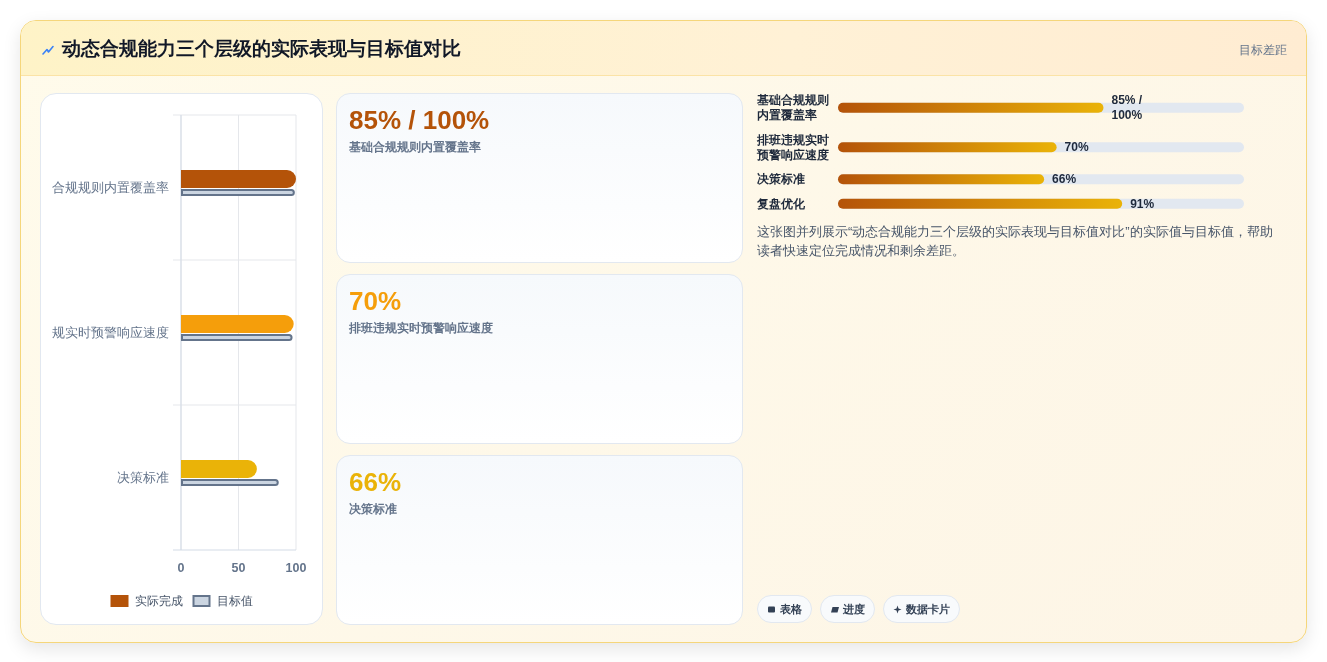  What do you see at coordinates (181, 568) in the screenshot?
I see `x-tick-label: 0` at bounding box center [181, 568].